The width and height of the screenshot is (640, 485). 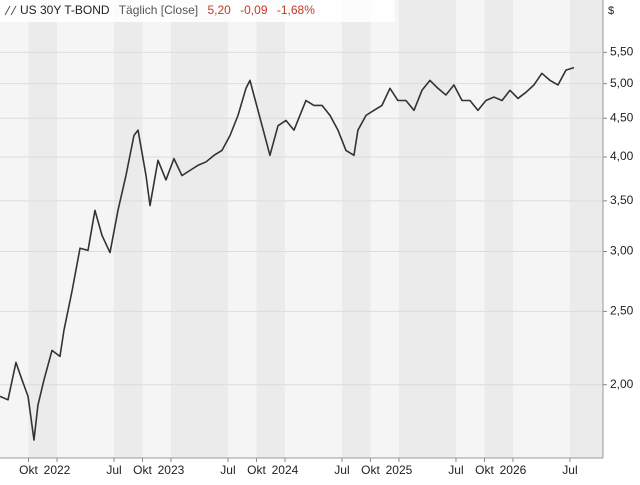 What do you see at coordinates (622, 251) in the screenshot?
I see `y-tick-label: 3,00` at bounding box center [622, 251].